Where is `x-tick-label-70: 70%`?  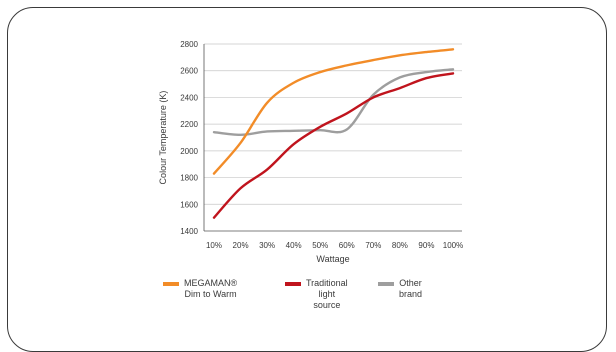 x-tick-label-70: 70% is located at coordinates (373, 245).